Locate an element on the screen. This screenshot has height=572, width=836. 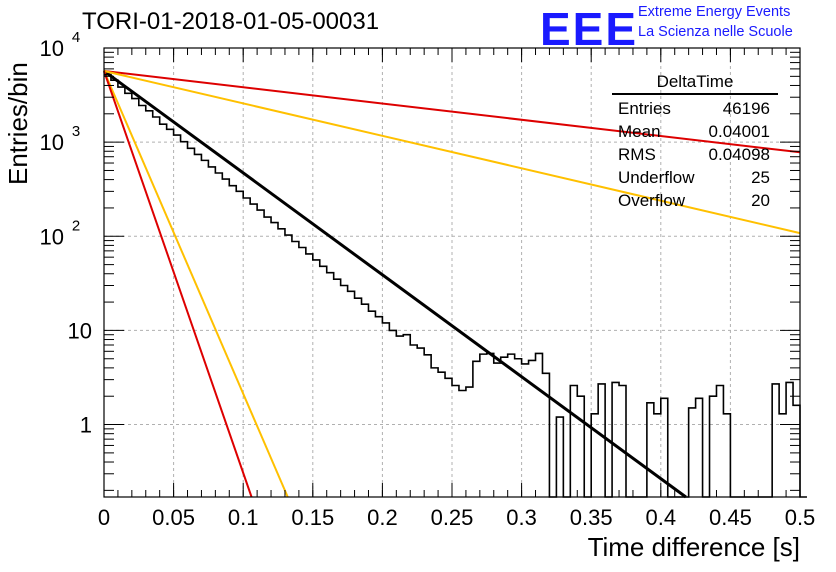
x-tick-label: 0.35 is located at coordinates (591, 517).